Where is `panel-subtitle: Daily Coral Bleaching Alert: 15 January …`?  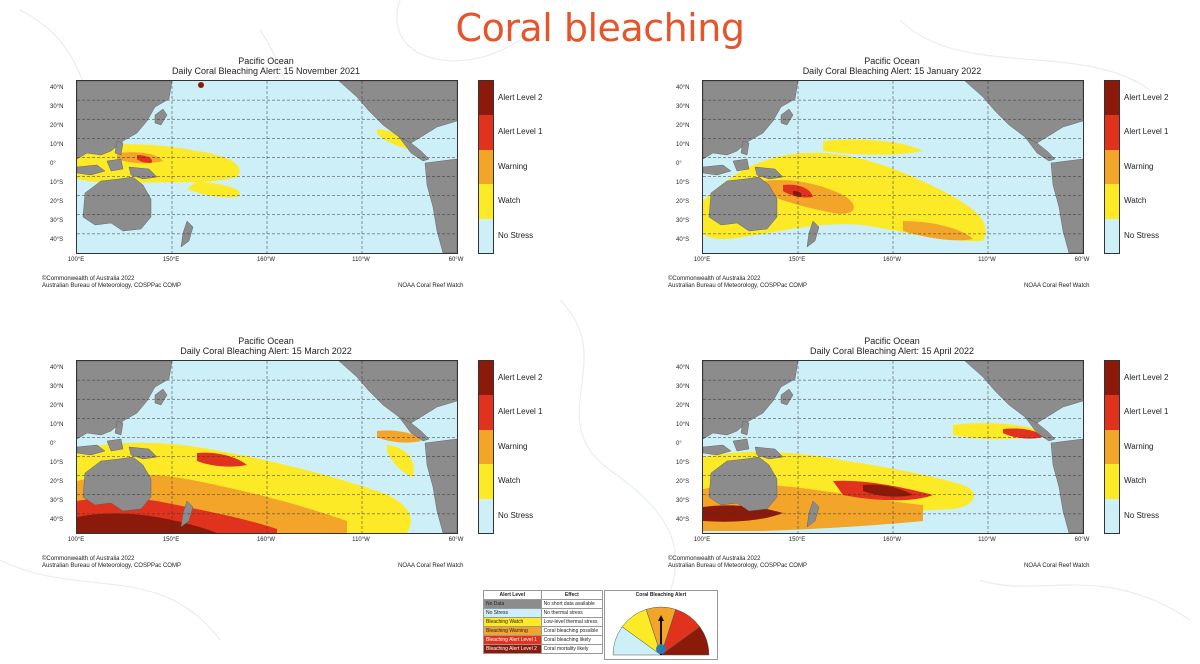
panel-subtitle: Daily Coral Bleaching Alert: 15 January … is located at coordinates (892, 71).